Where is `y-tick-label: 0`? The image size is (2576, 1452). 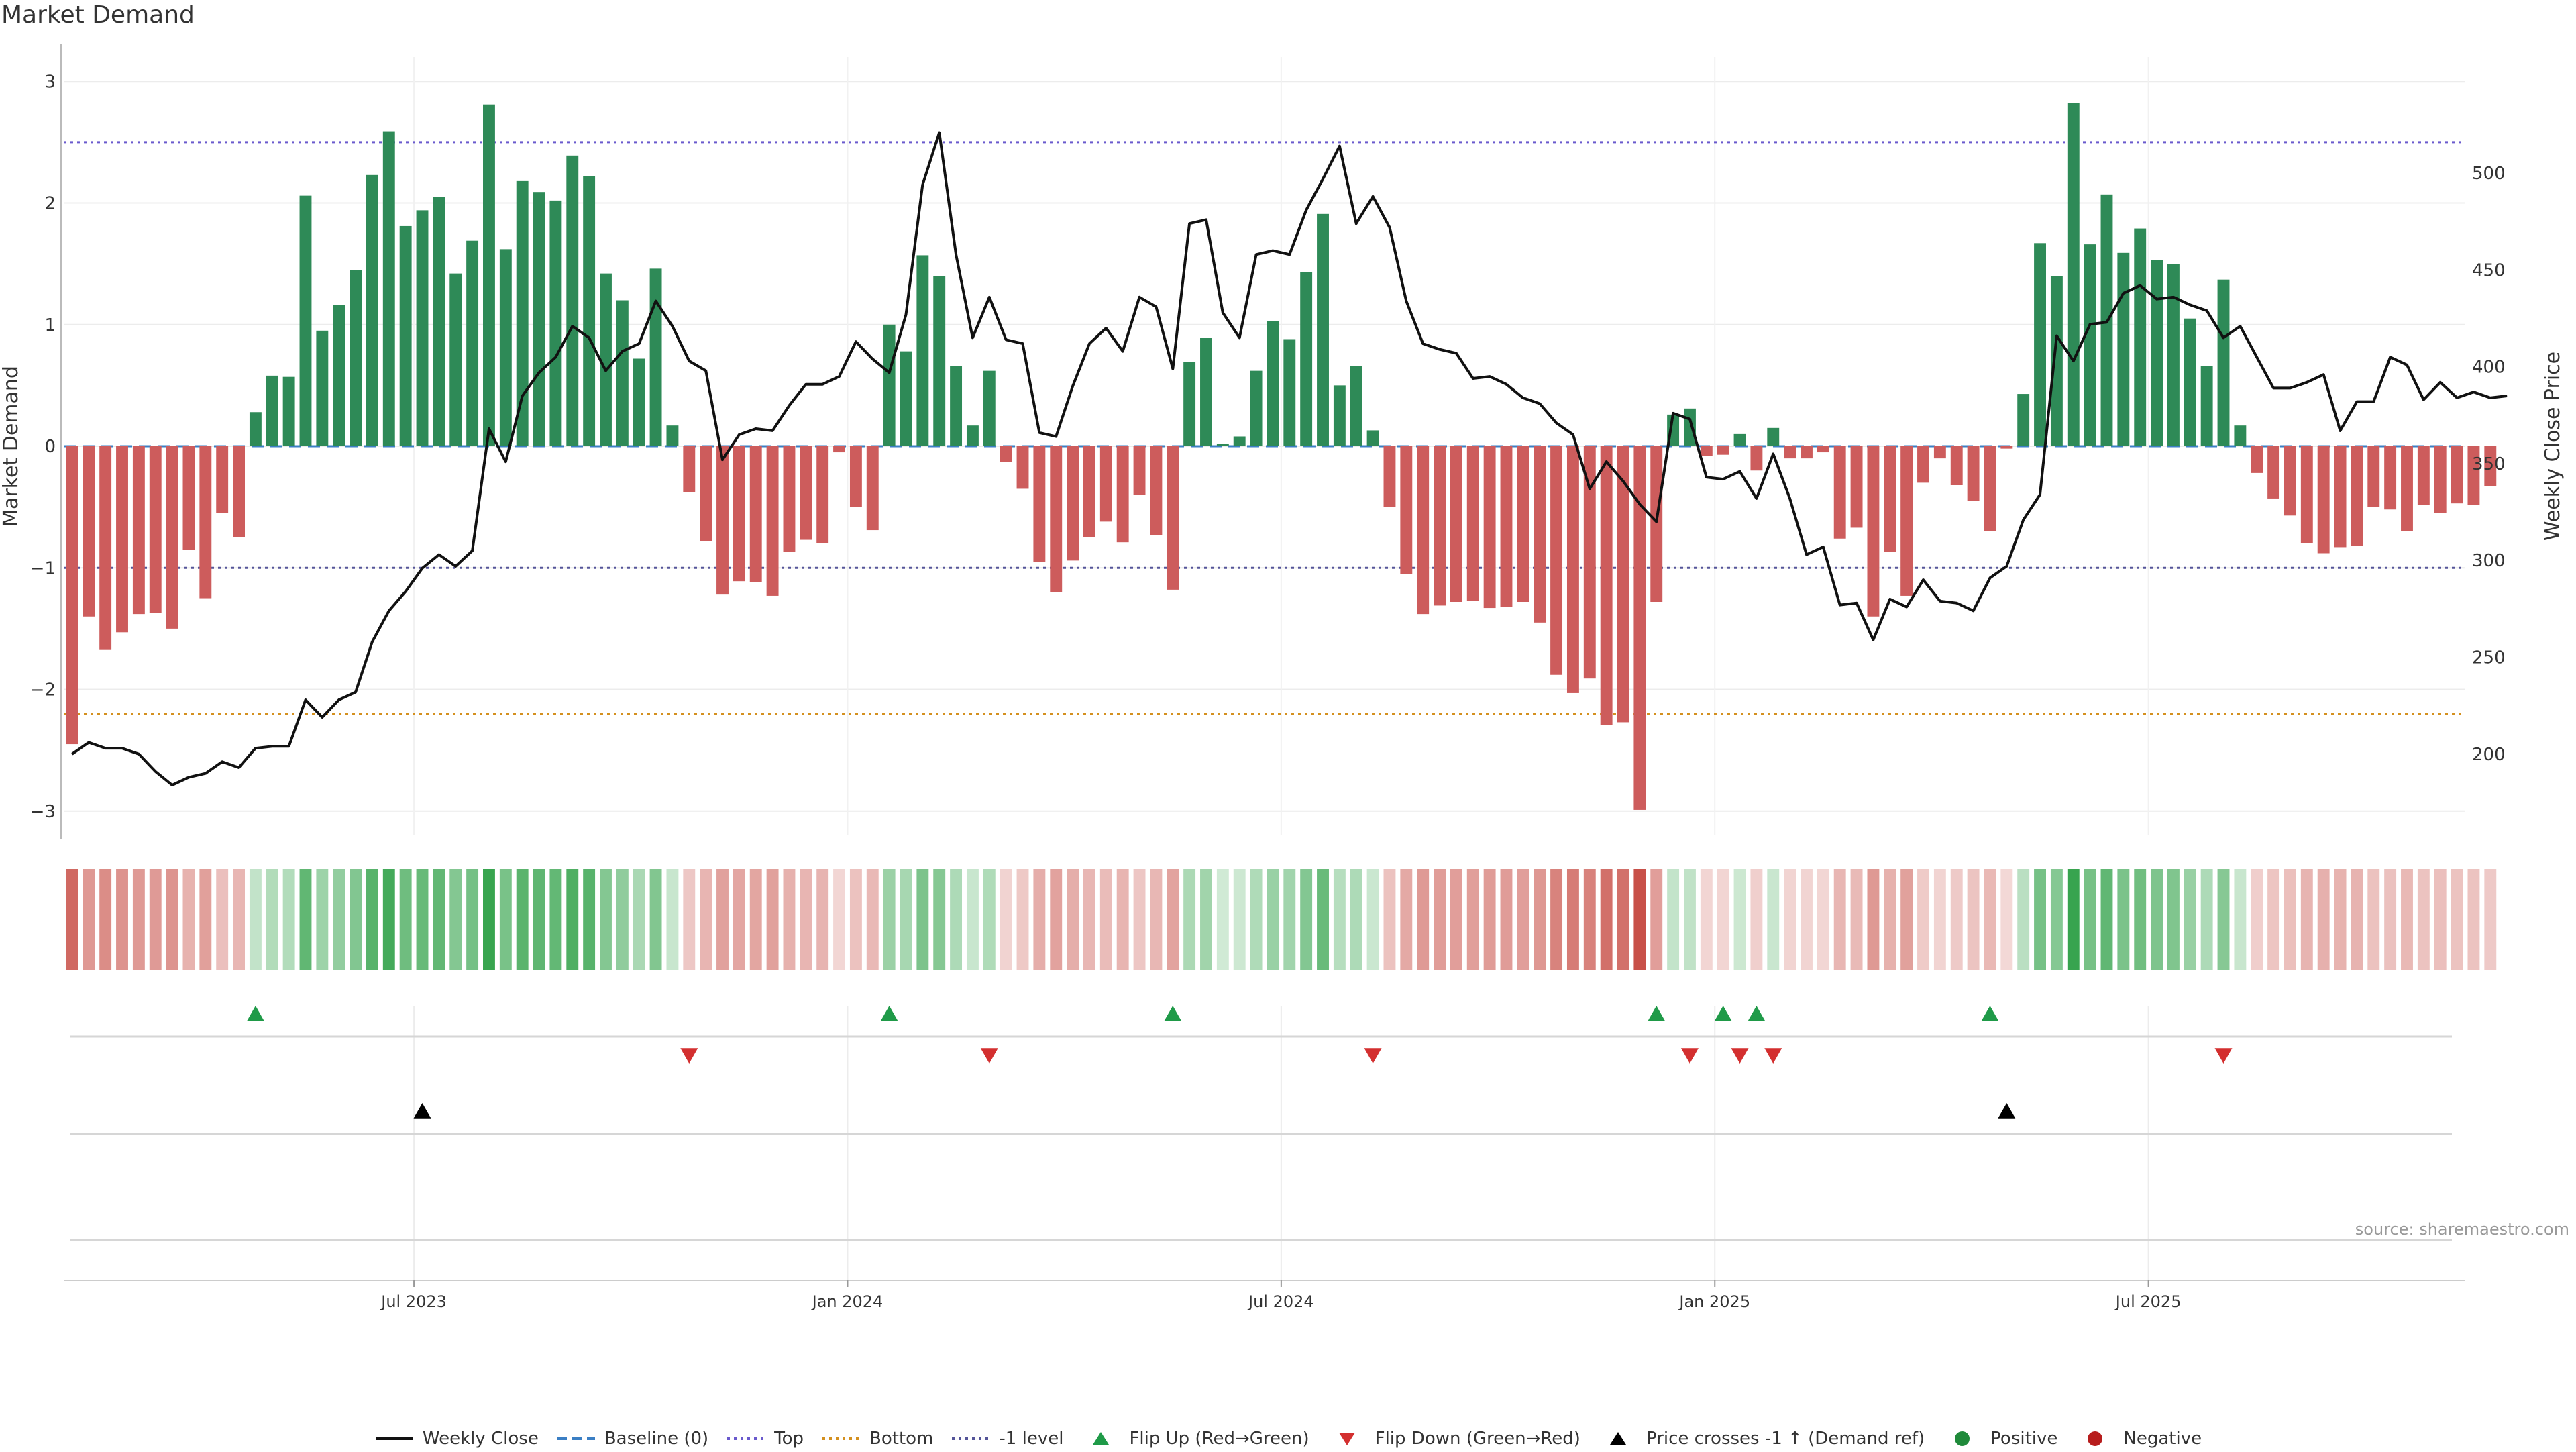
y-tick-label: 0 is located at coordinates (50, 447).